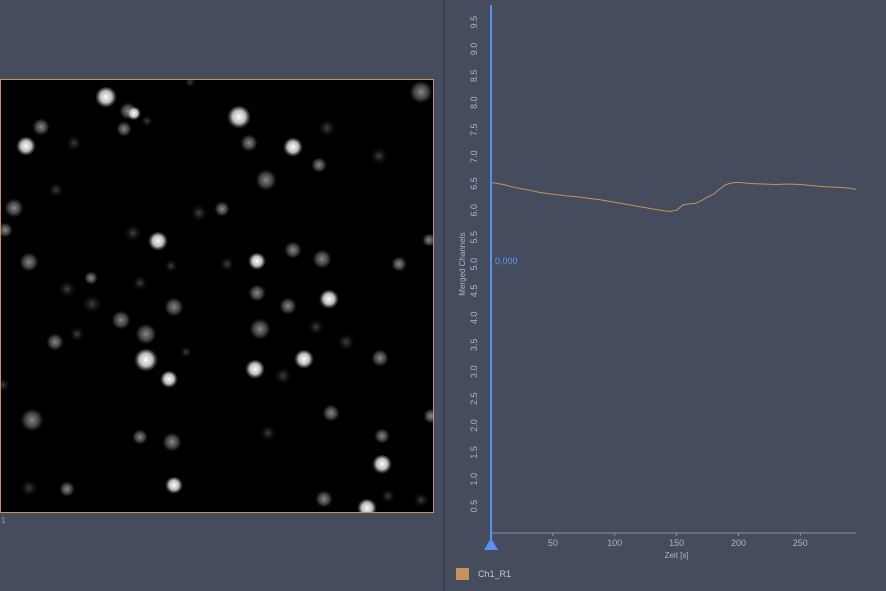  I want to click on y-tick-label: 3.0, so click(474, 371).